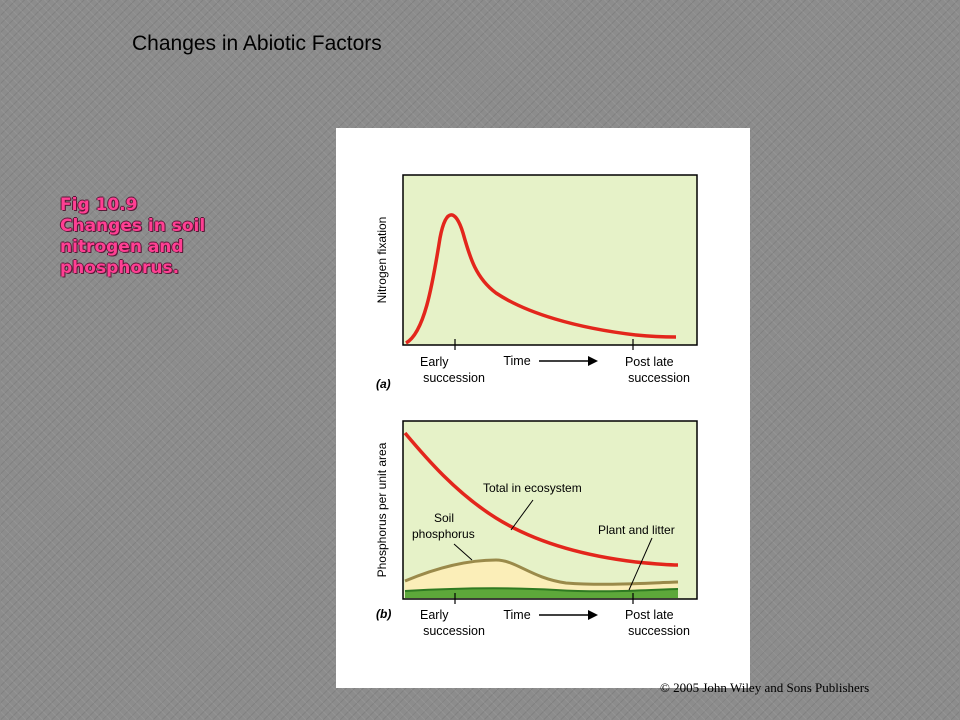 Image resolution: width=960 pixels, height=720 pixels. What do you see at coordinates (443, 526) in the screenshot?
I see `annotation-soil: Soil phosphorus` at bounding box center [443, 526].